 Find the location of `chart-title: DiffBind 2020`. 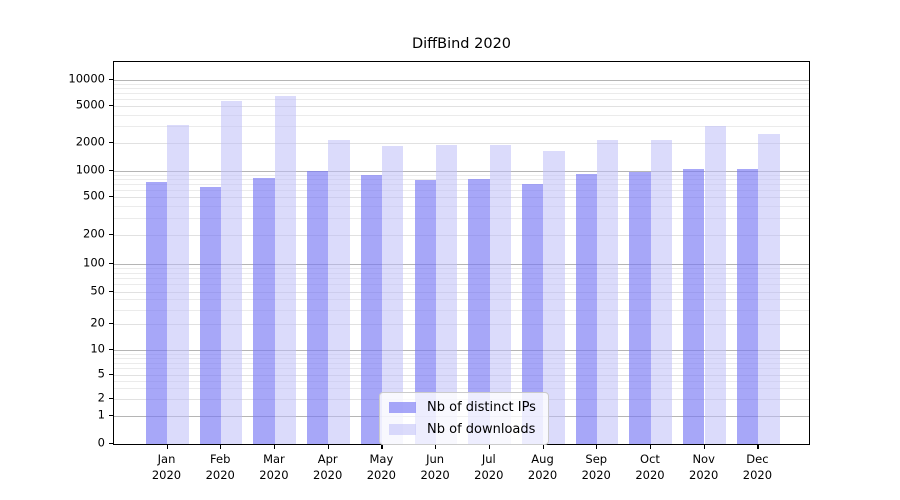

chart-title: DiffBind 2020 is located at coordinates (461, 44).